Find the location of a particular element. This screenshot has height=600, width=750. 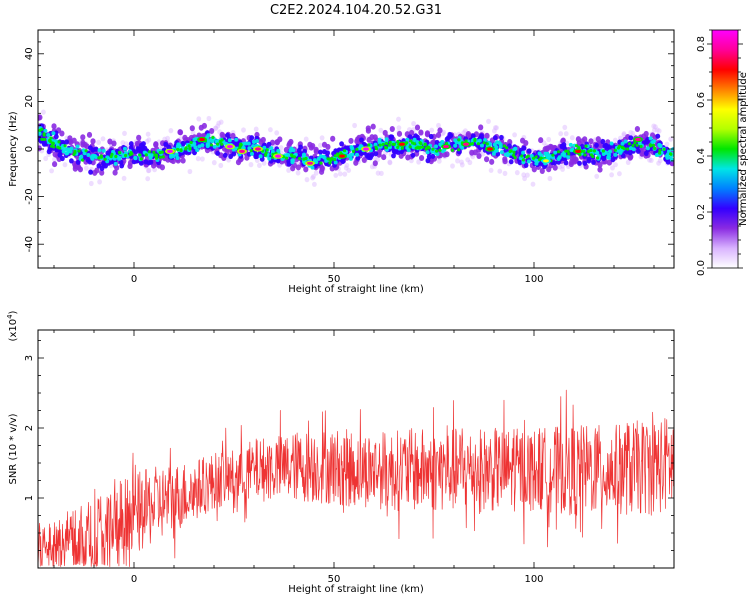

snr-scale-close: ) is located at coordinates (13, 312).